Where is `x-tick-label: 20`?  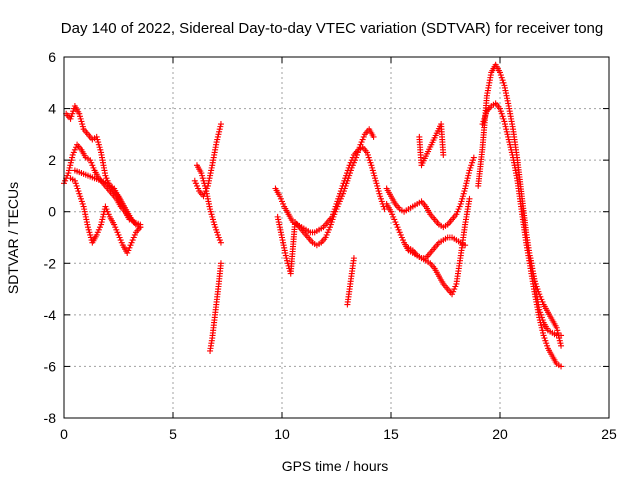 x-tick-label: 20 is located at coordinates (500, 434).